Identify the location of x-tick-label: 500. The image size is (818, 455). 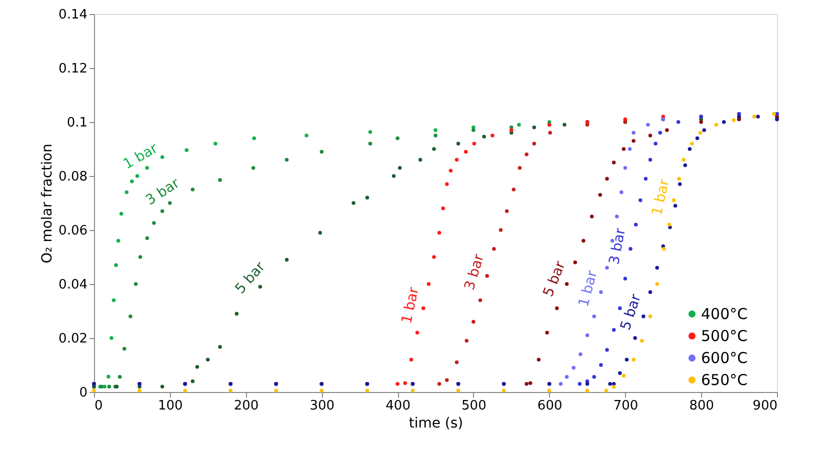
(474, 406).